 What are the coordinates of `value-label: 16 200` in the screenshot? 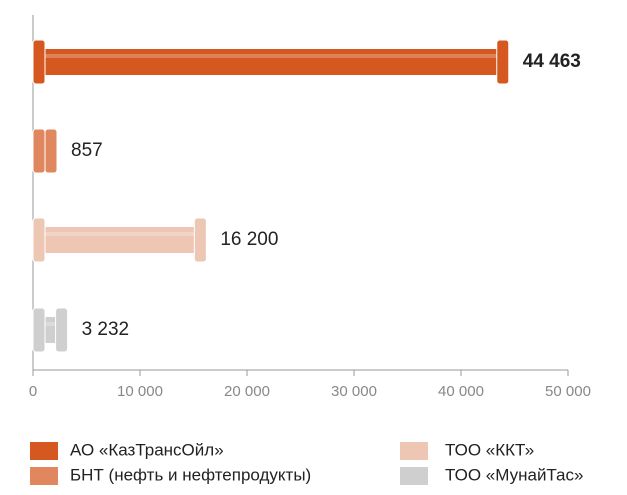 It's located at (249, 239).